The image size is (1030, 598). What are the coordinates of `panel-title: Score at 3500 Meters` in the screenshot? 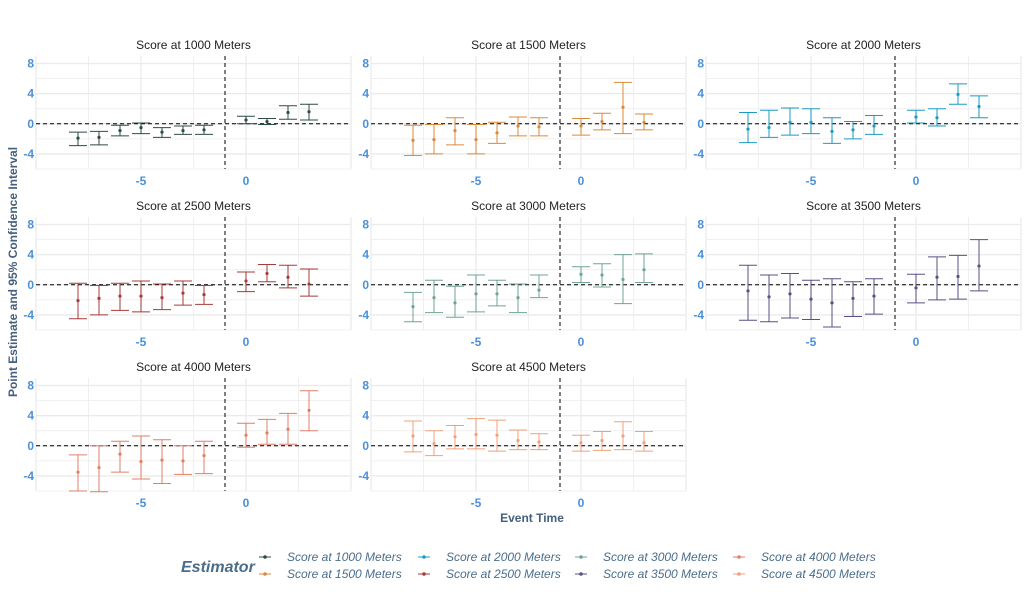 It's located at (863, 206).